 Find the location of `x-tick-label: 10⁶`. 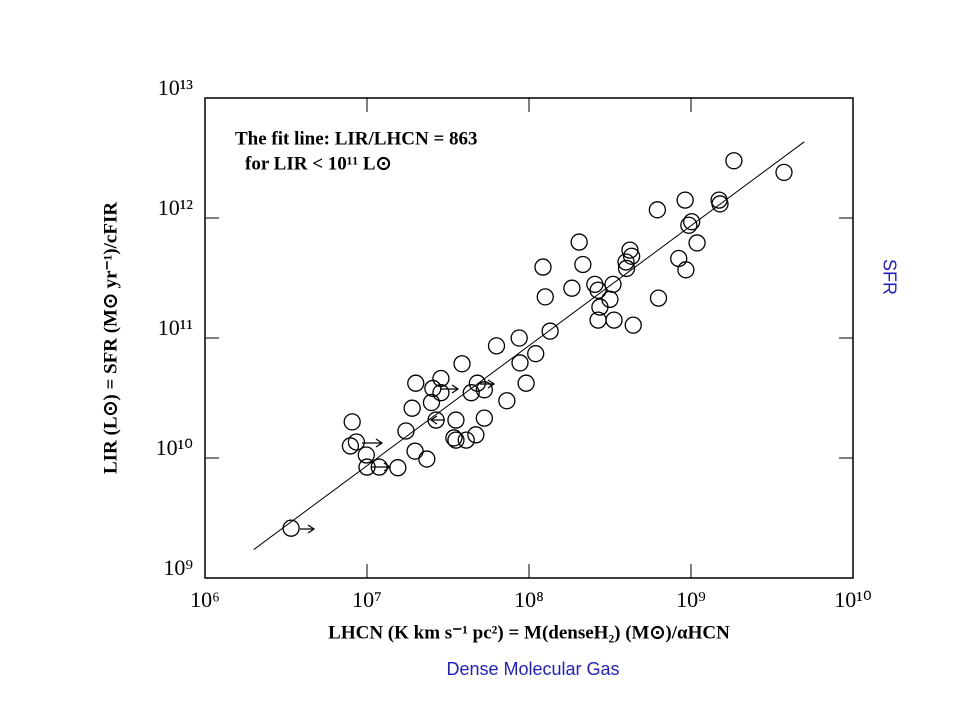

x-tick-label: 10⁶ is located at coordinates (205, 599).